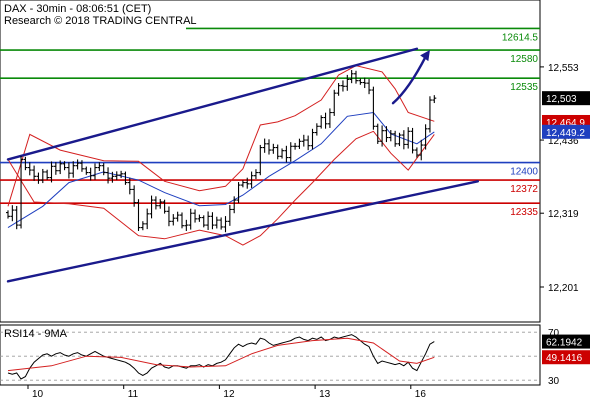 The width and height of the screenshot is (590, 400). What do you see at coordinates (38, 394) in the screenshot?
I see `time-axis-label: 10` at bounding box center [38, 394].